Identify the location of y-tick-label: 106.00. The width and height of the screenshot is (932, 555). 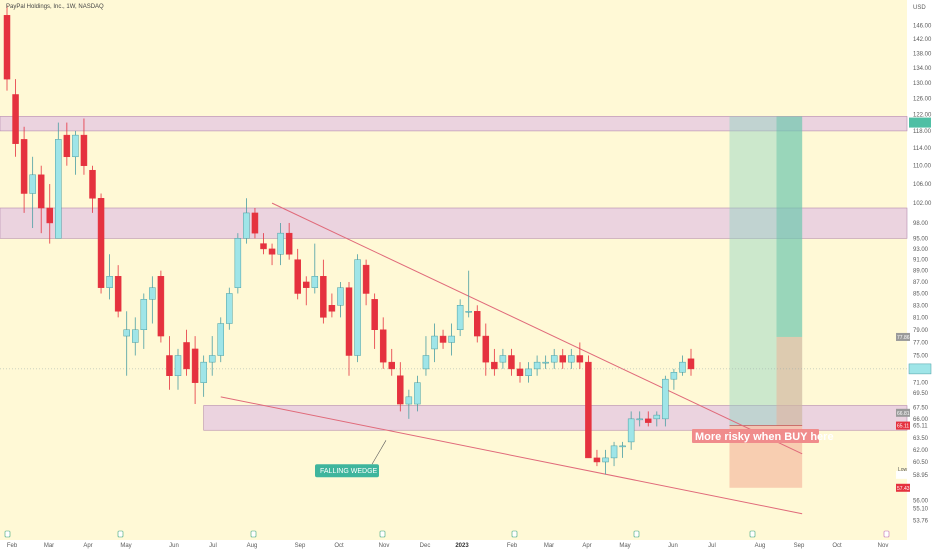
(922, 185).